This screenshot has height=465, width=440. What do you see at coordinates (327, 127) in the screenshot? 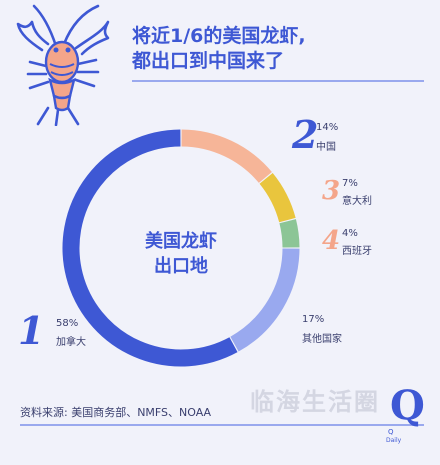
I see `slice-percent: 14%` at bounding box center [327, 127].